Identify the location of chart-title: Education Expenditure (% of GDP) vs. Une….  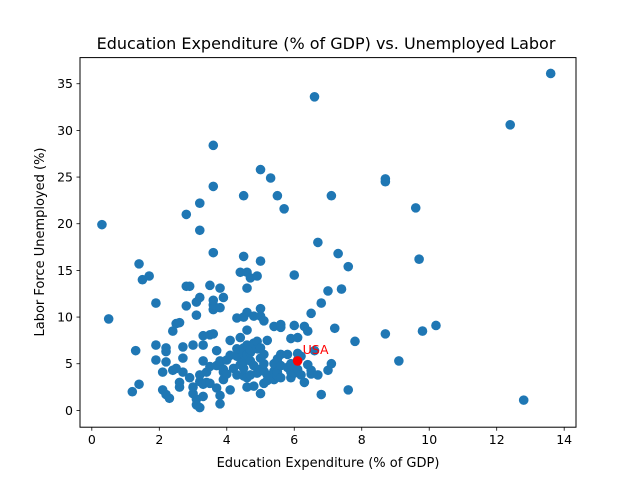
(326, 43).